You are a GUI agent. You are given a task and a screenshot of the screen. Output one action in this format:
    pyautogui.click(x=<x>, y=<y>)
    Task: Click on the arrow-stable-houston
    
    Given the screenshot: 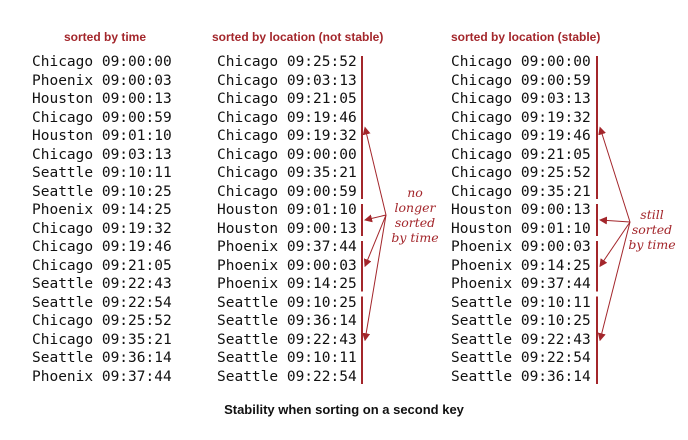 What is the action you would take?
    pyautogui.click(x=615, y=220)
    